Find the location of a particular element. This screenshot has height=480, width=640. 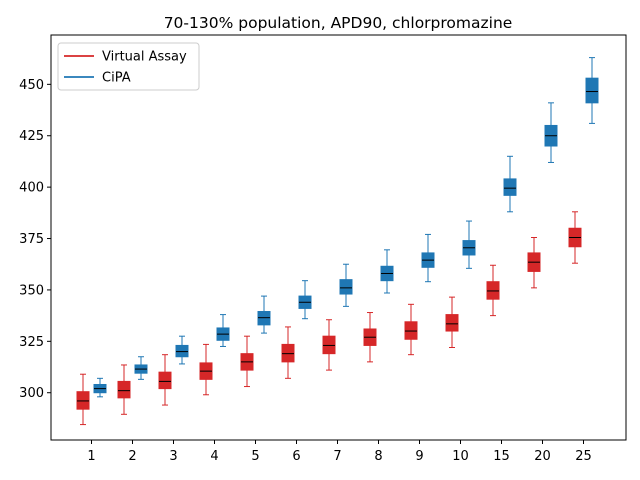

x-axis: 1 2 3 4 5 6 7 8 9 10 15 20 25 is located at coordinates (339, 452).